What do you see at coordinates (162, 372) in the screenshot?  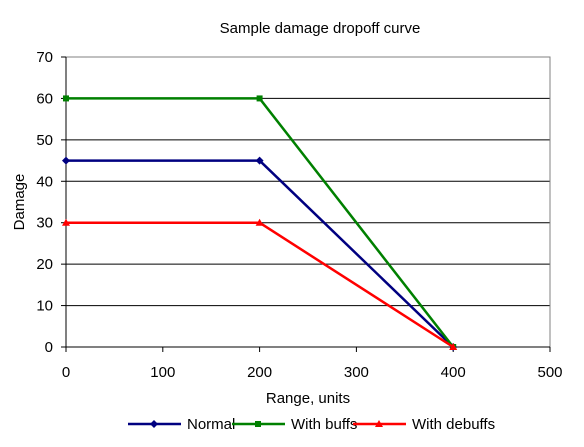 I see `x-tick-label-100: 100` at bounding box center [162, 372].